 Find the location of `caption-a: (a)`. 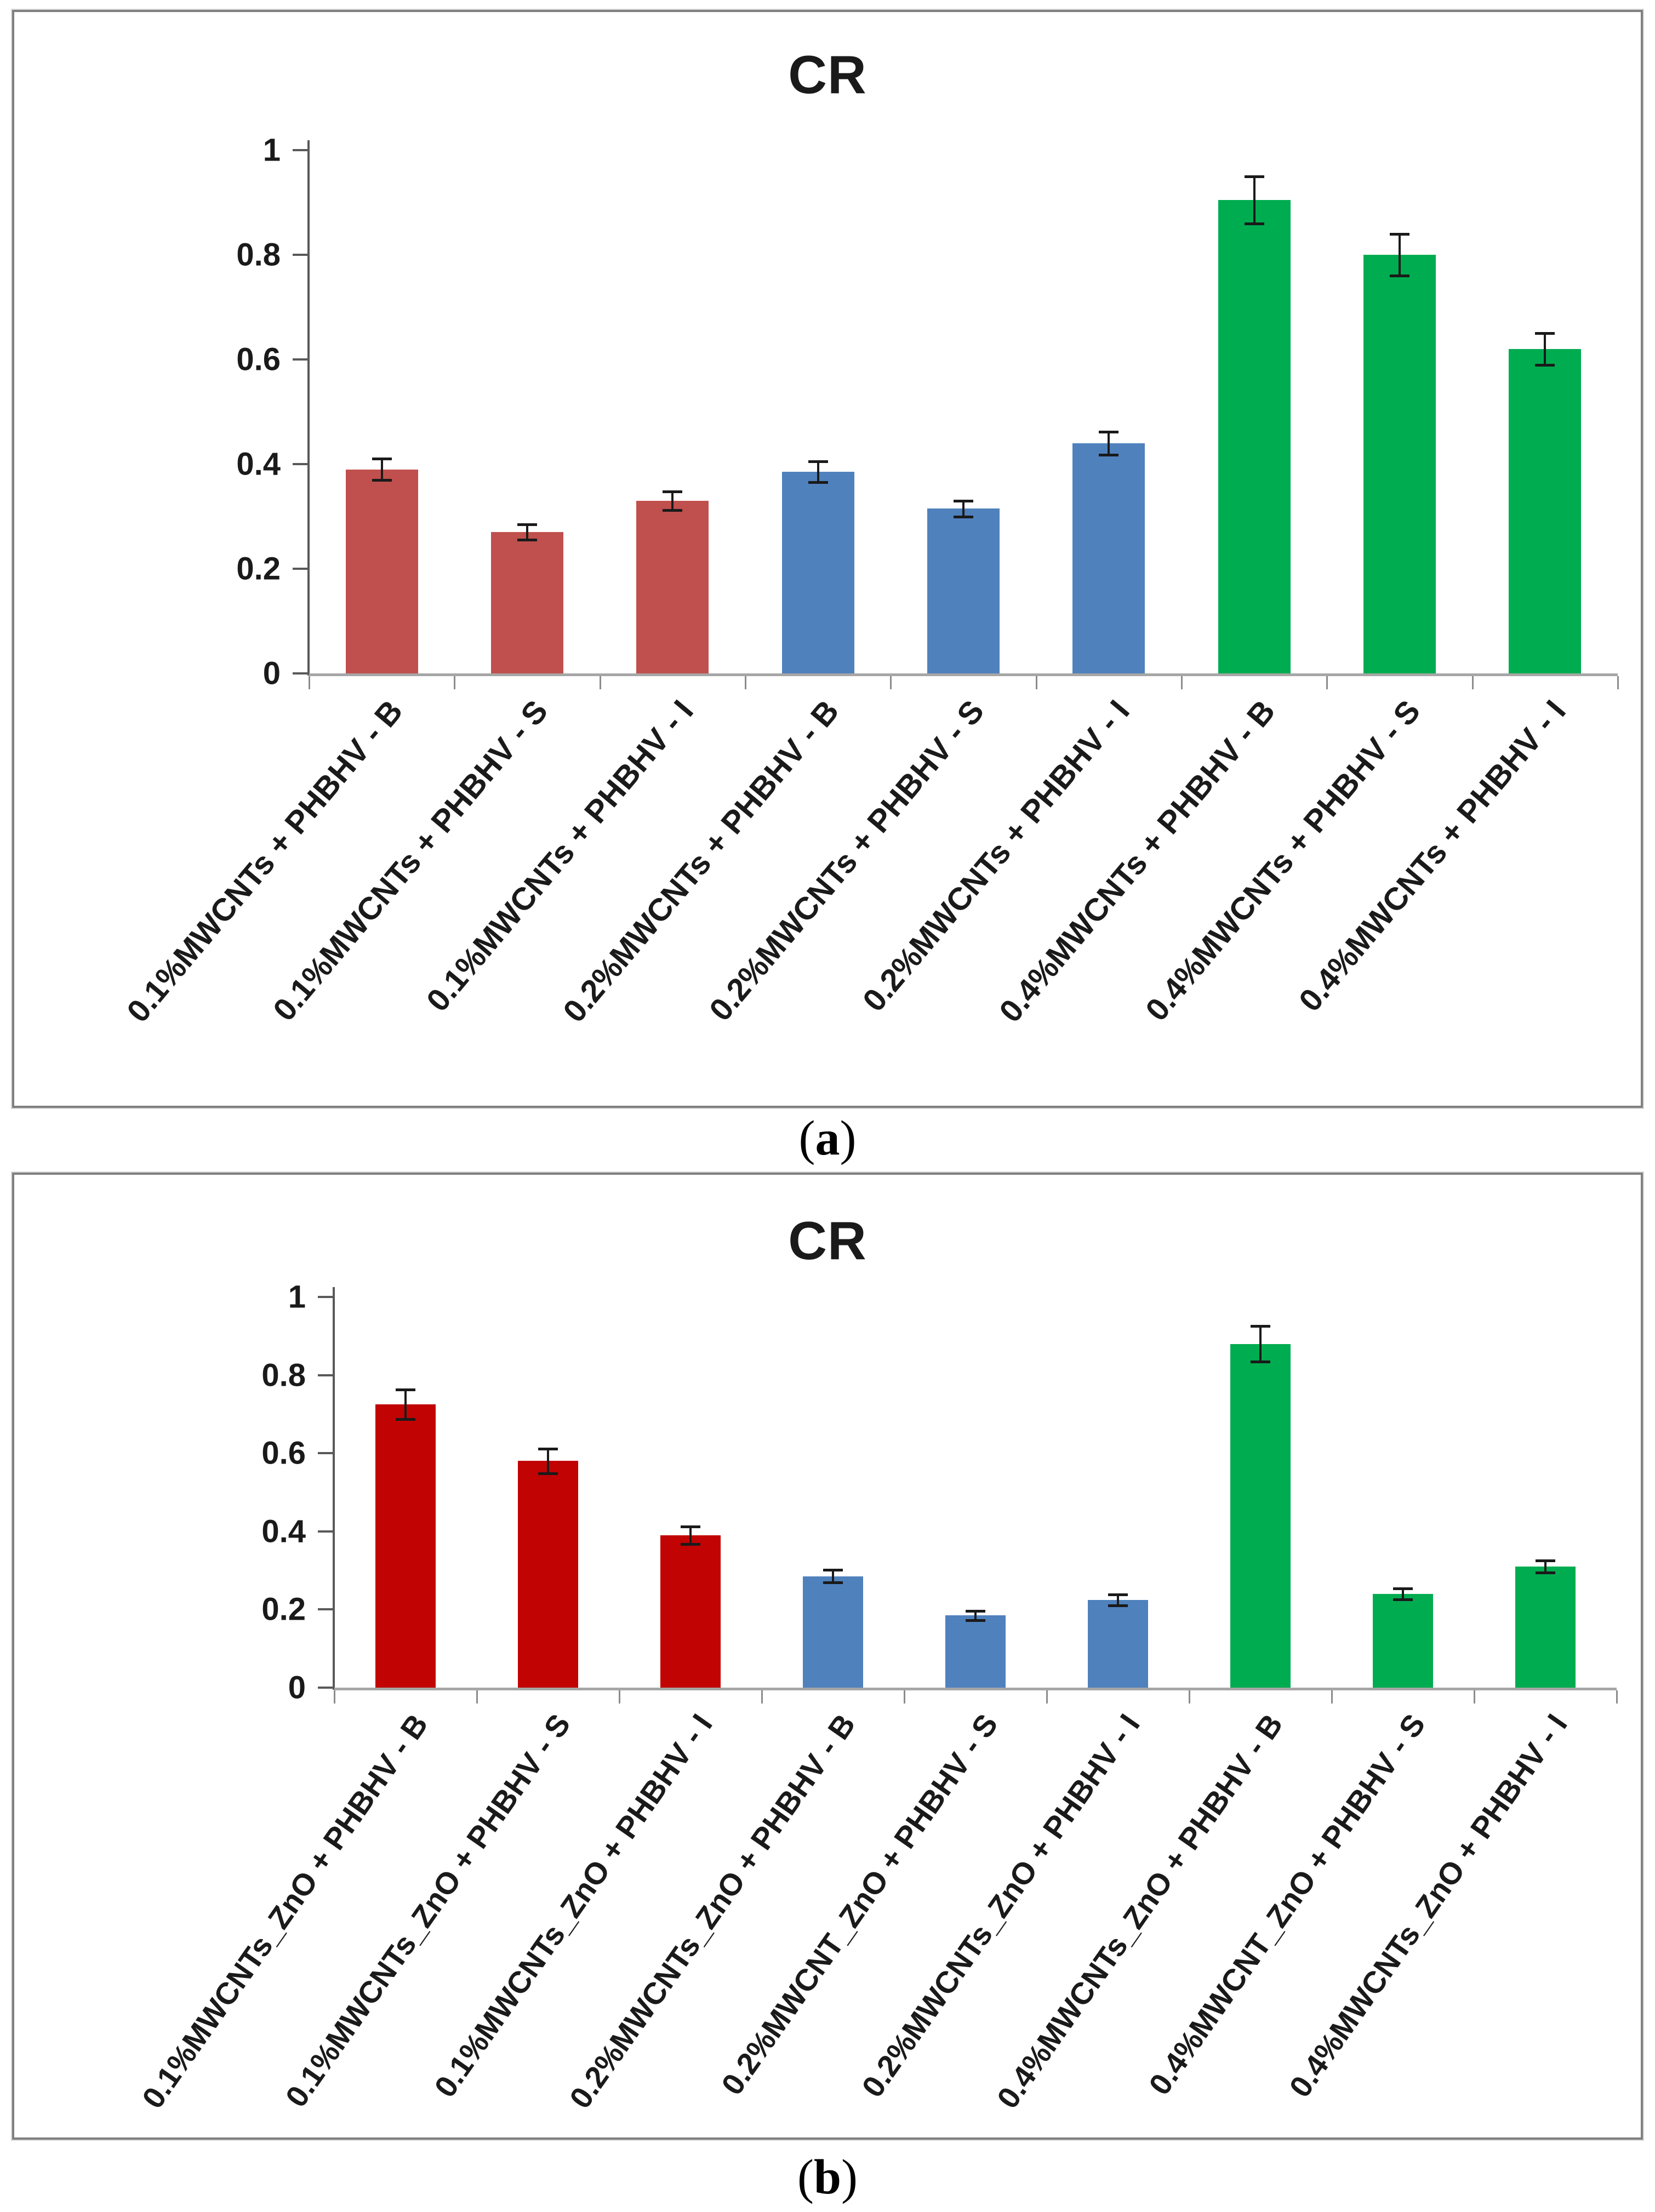

caption-a: (a) is located at coordinates (827, 1139).